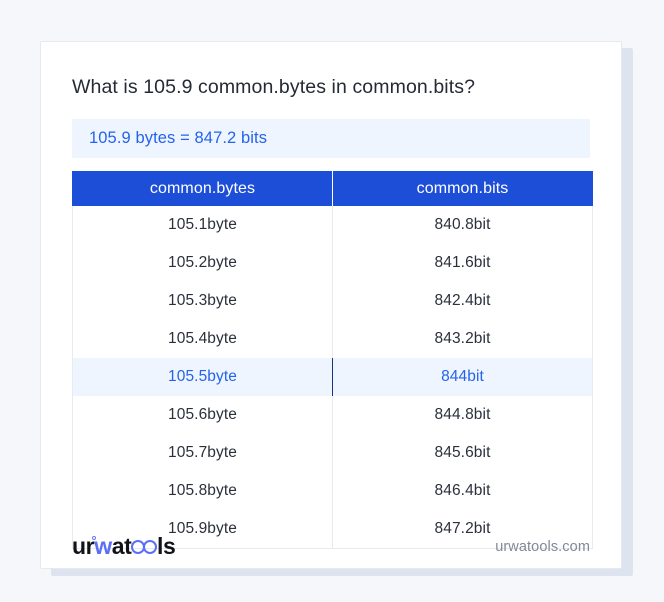 The image size is (664, 602). I want to click on cell-bytes: 105.7byte, so click(202, 453).